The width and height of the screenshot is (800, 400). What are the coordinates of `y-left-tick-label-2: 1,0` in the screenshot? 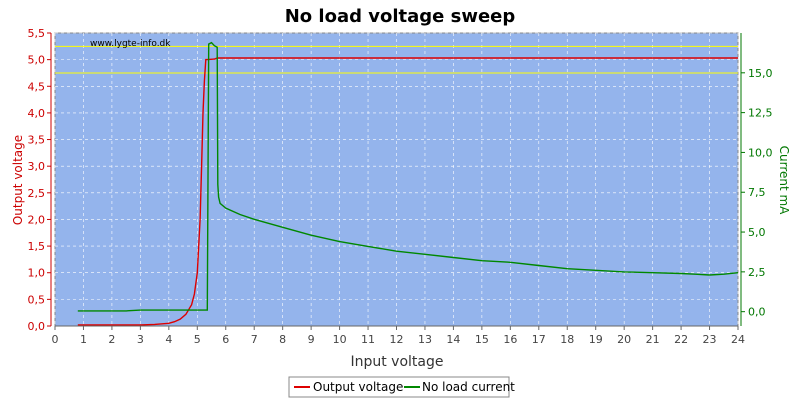 It's located at (37, 273).